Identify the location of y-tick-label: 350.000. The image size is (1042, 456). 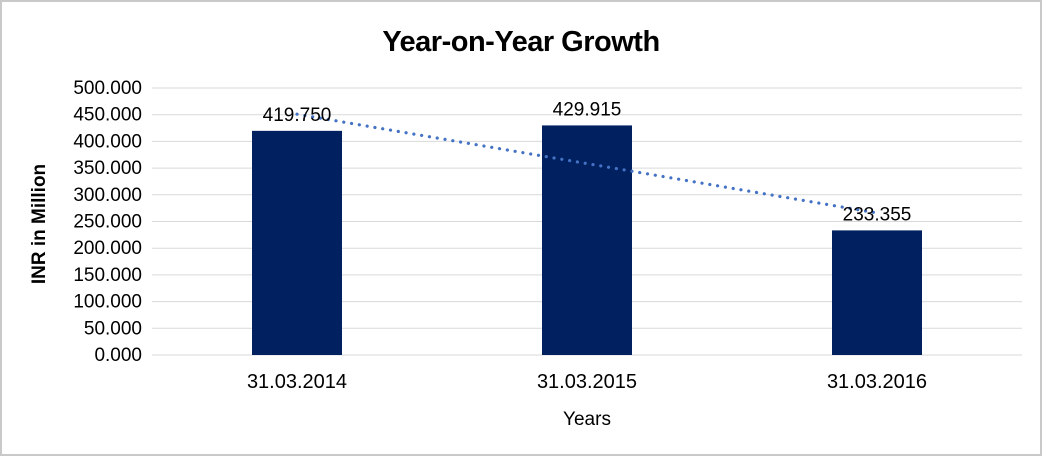
(107, 168).